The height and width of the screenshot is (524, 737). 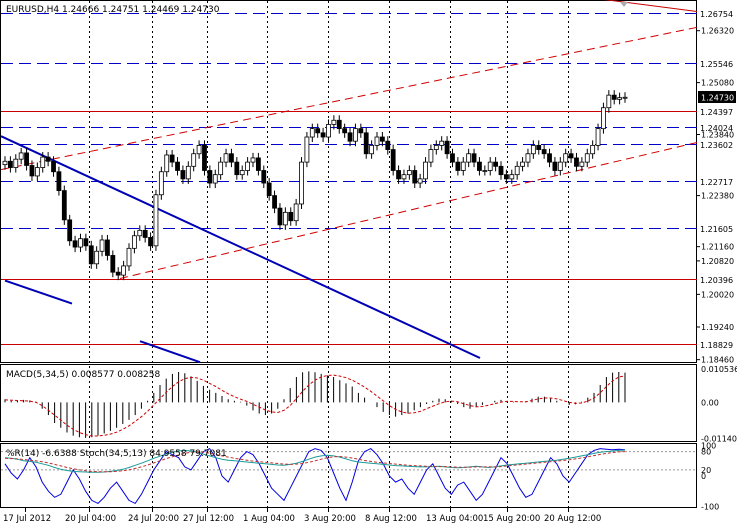 I want to click on macd-tick-label-1: 0.00, so click(x=710, y=402).